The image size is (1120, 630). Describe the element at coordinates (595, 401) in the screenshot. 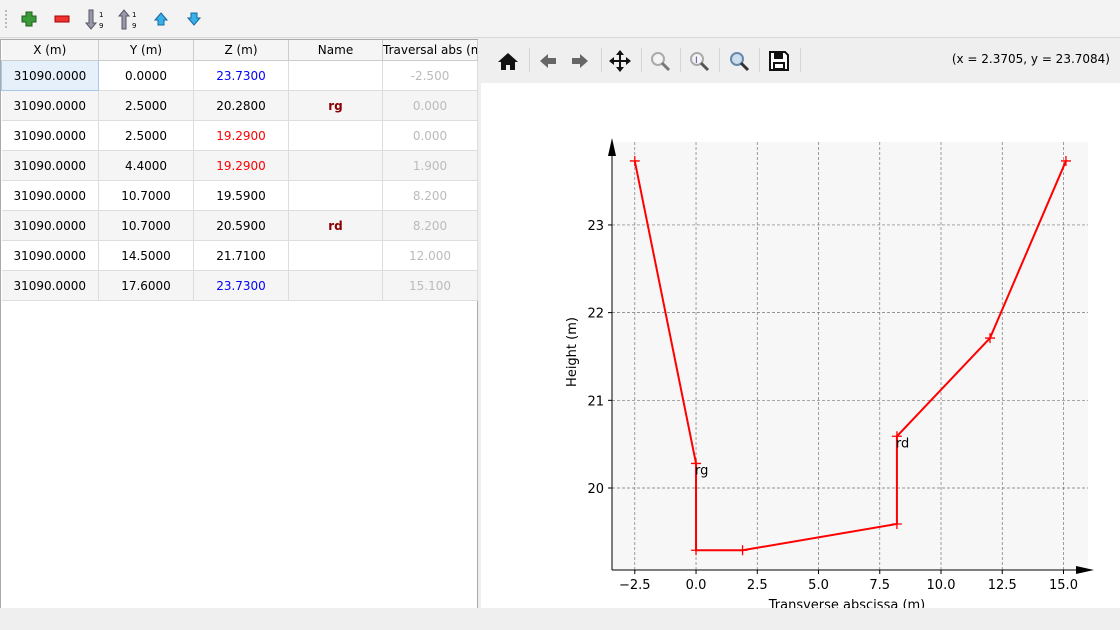

I see `y-tick-label: 21` at that location.